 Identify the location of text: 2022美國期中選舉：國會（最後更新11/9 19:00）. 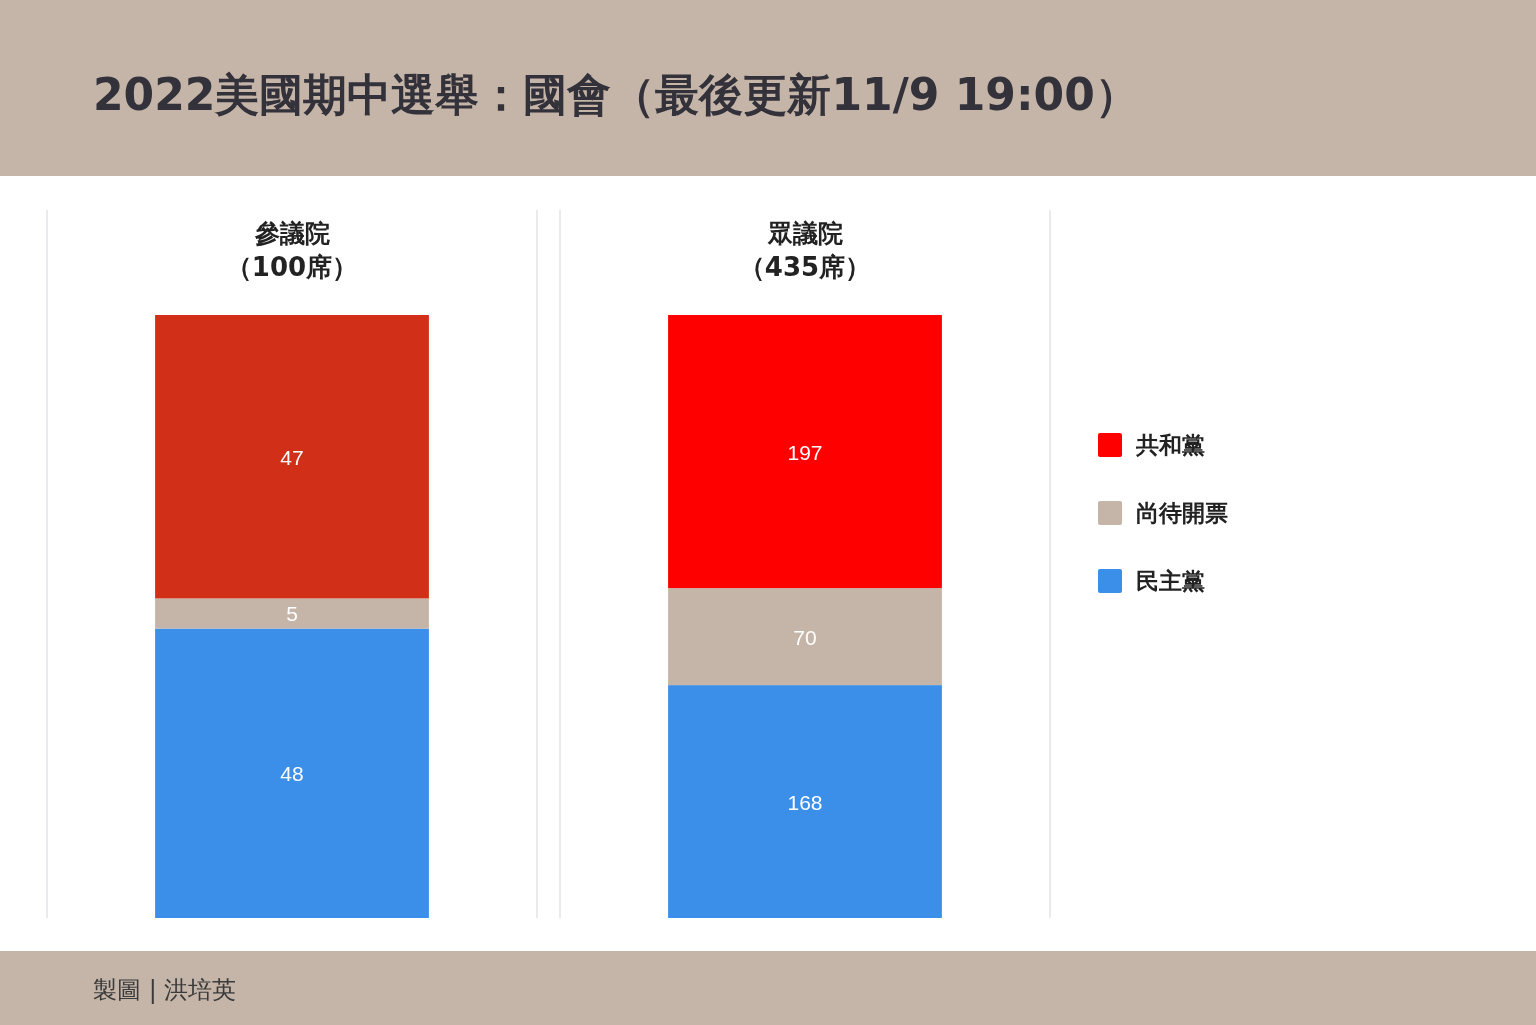
(616, 94).